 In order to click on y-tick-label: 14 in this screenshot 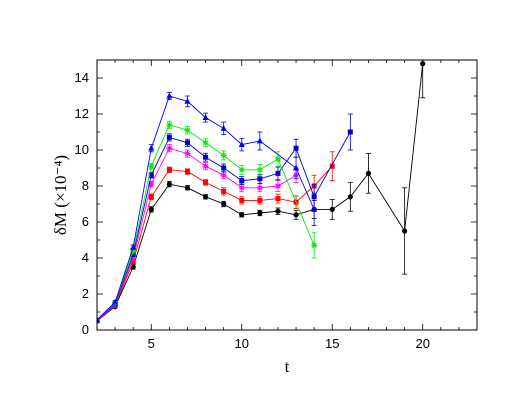, I will do `click(82, 77)`.